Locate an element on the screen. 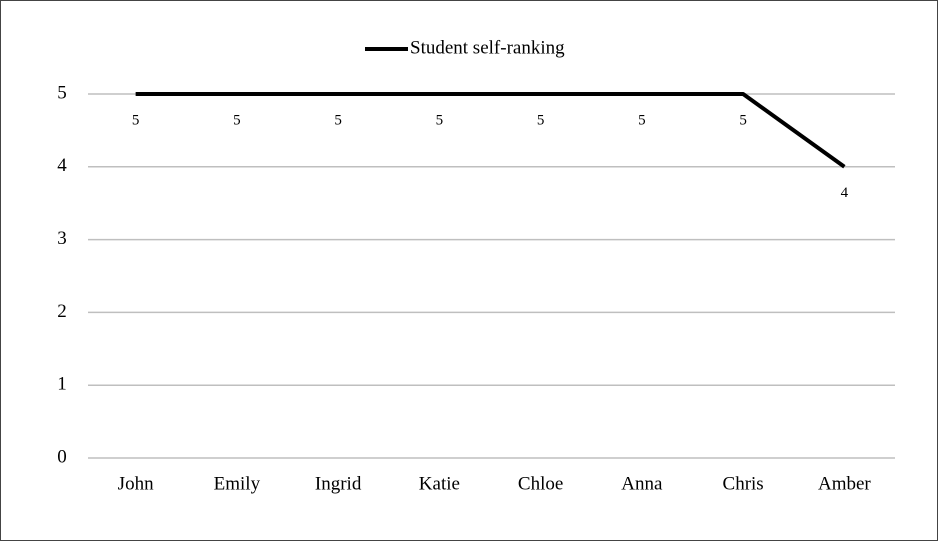 This screenshot has height=541, width=938. y-tick-label: 3 is located at coordinates (62, 238).